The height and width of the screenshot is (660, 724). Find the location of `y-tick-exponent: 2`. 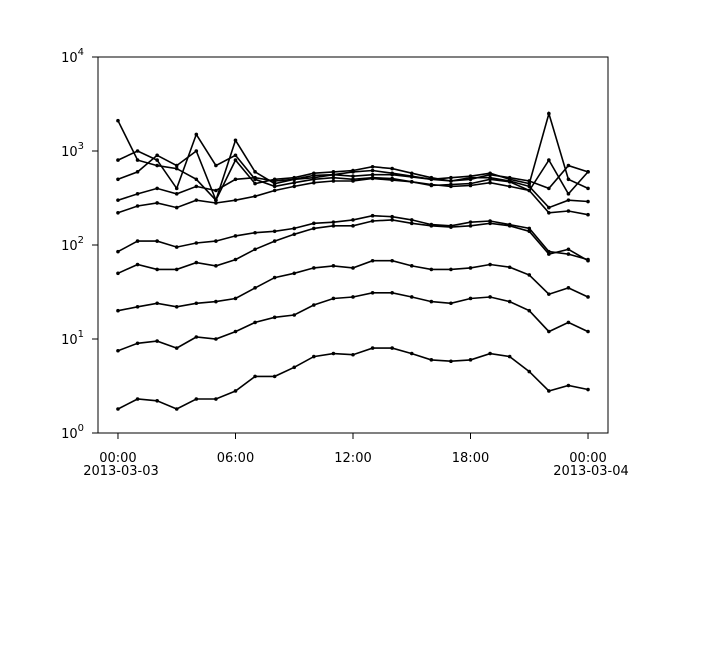

y-tick-exponent: 2 is located at coordinates (81, 240).